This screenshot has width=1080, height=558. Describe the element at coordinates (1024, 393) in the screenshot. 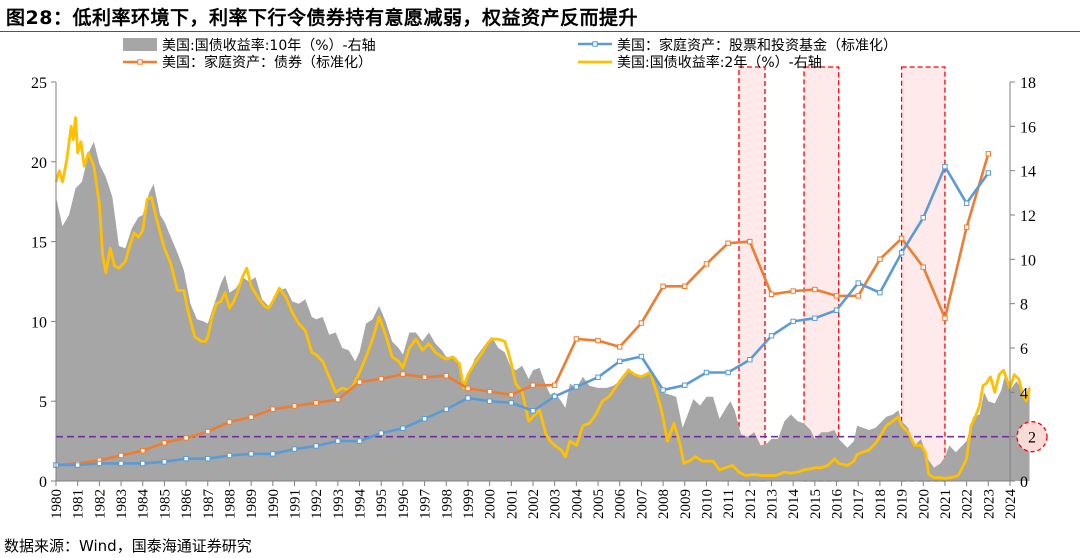

I see `right-tick-label: 4` at that location.